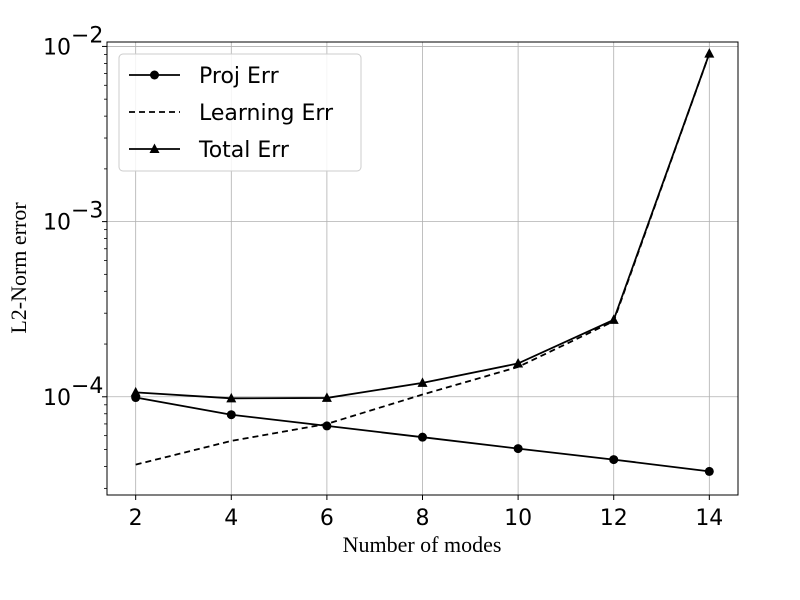 This screenshot has width=800, height=600. I want to click on legend-box, so click(240, 112).